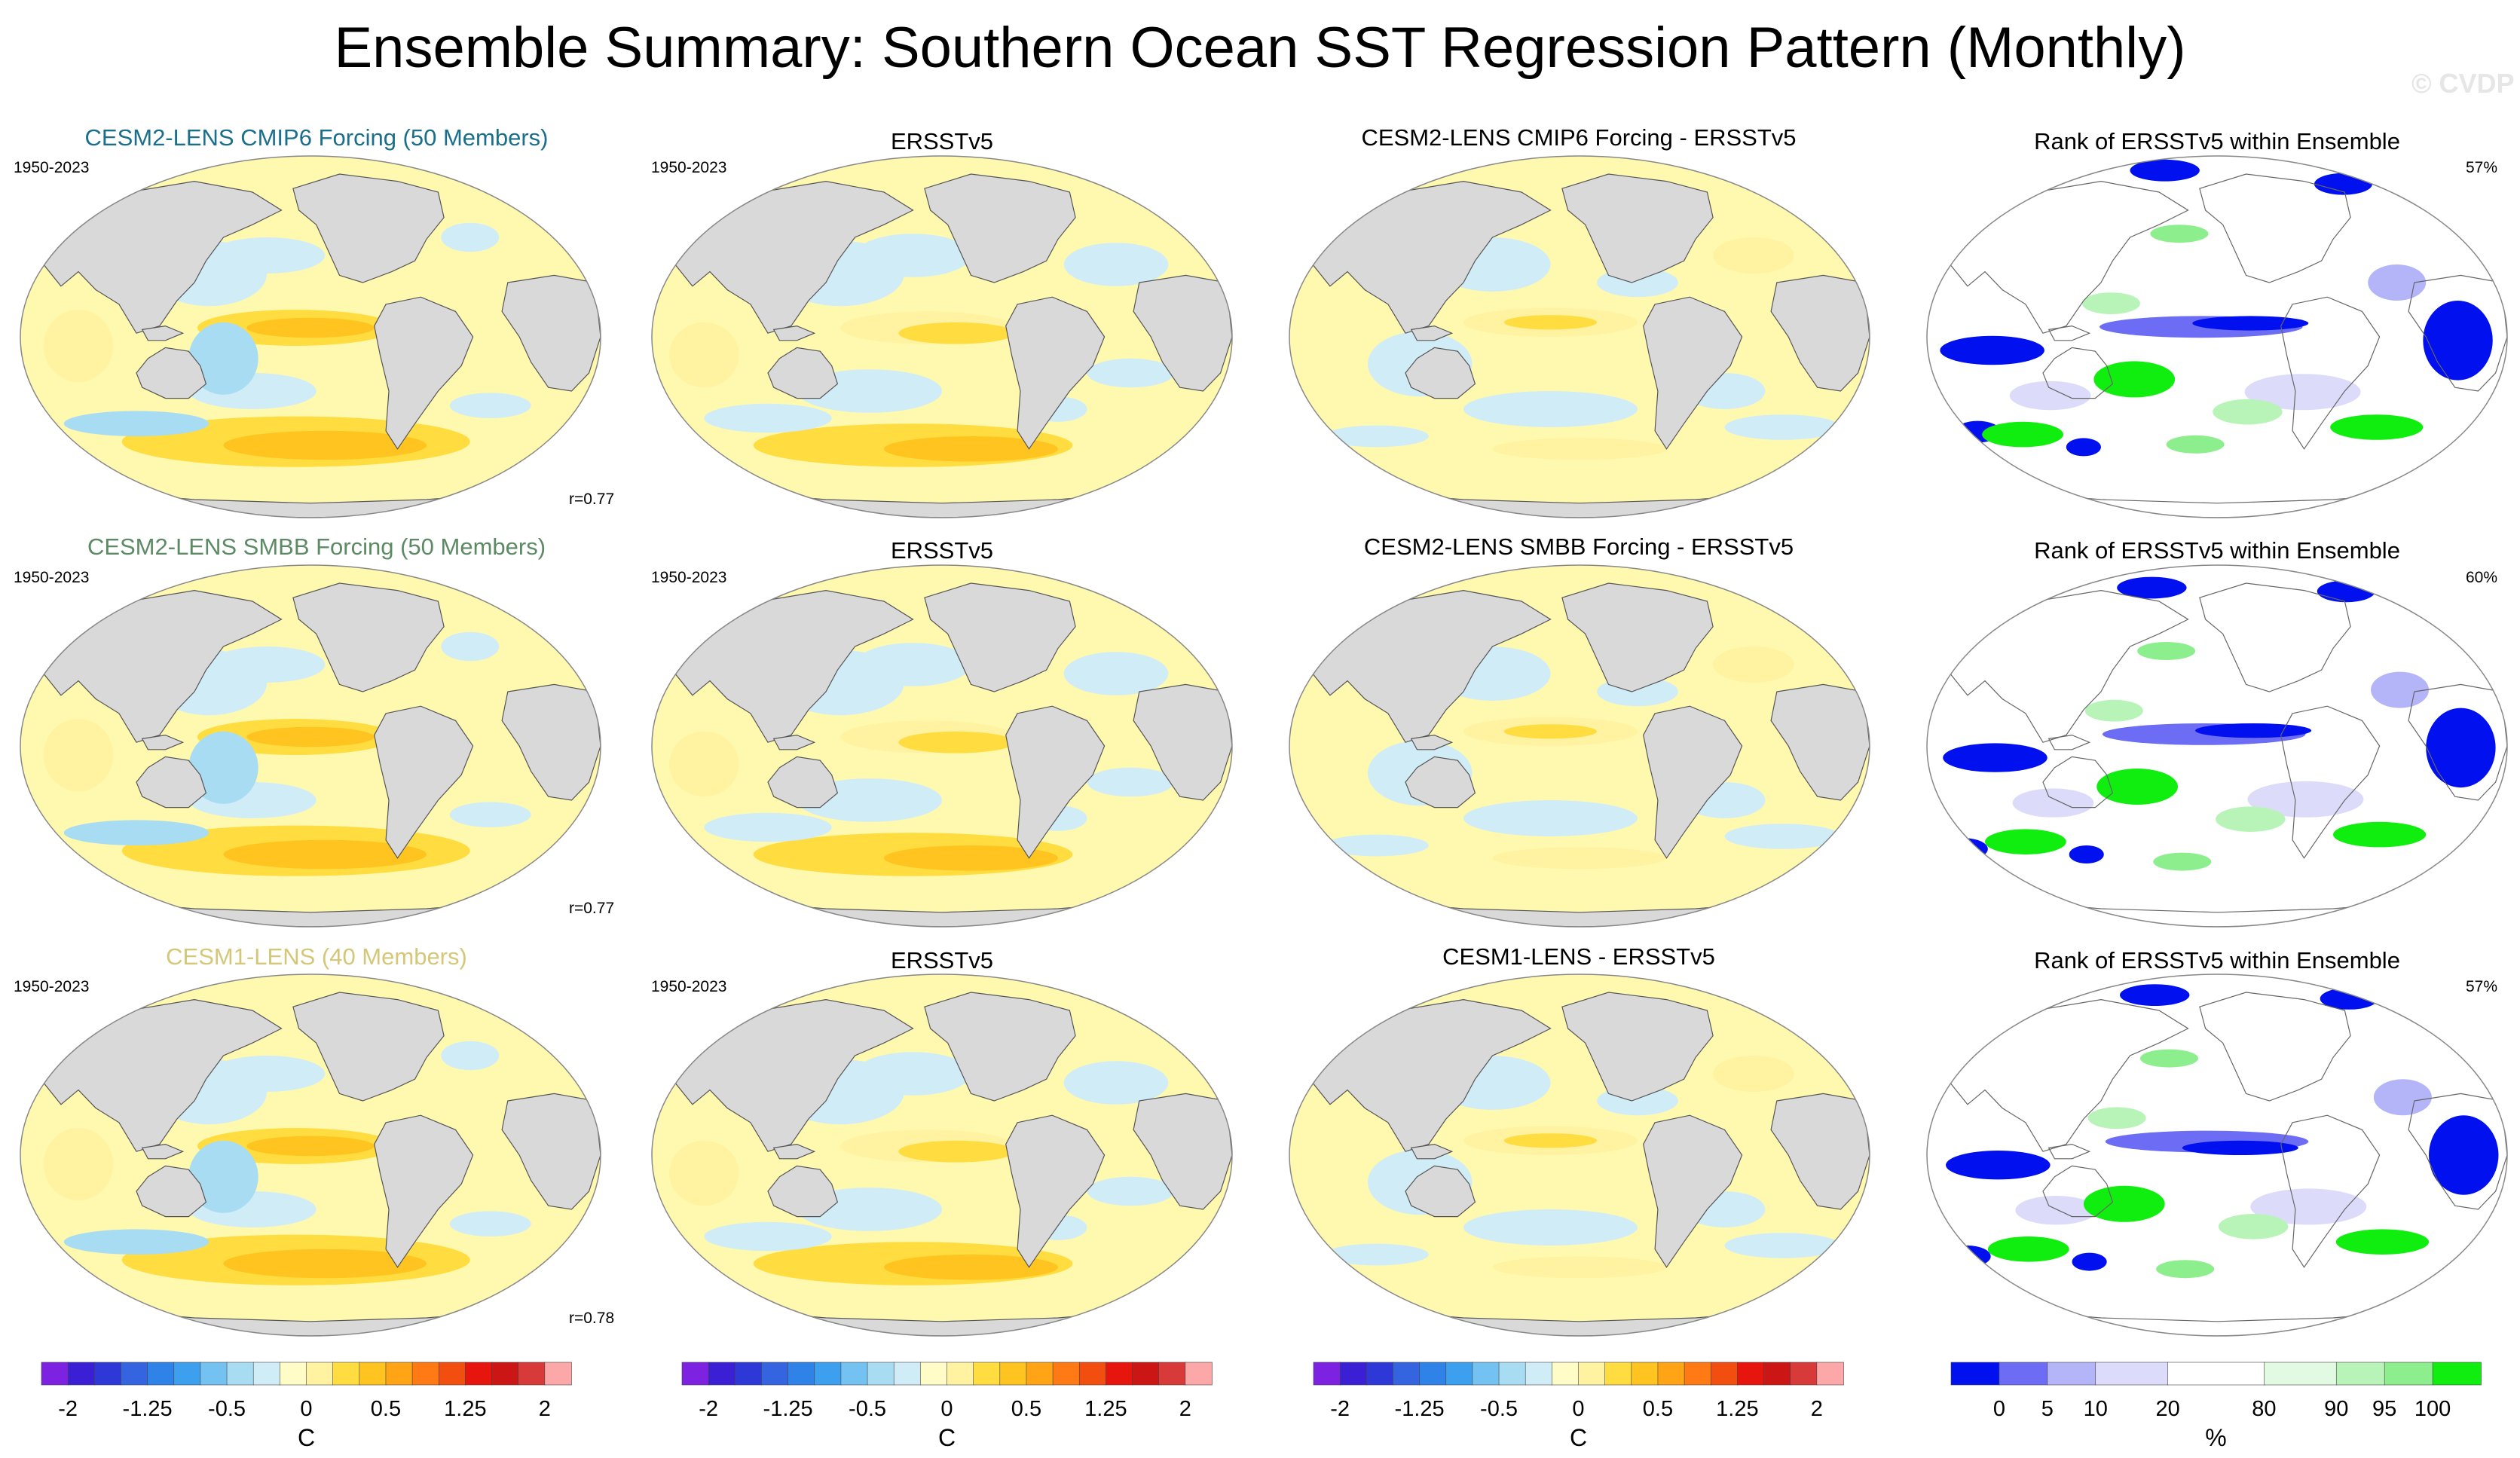  I want to click on map-r2-diff, so click(1579, 746).